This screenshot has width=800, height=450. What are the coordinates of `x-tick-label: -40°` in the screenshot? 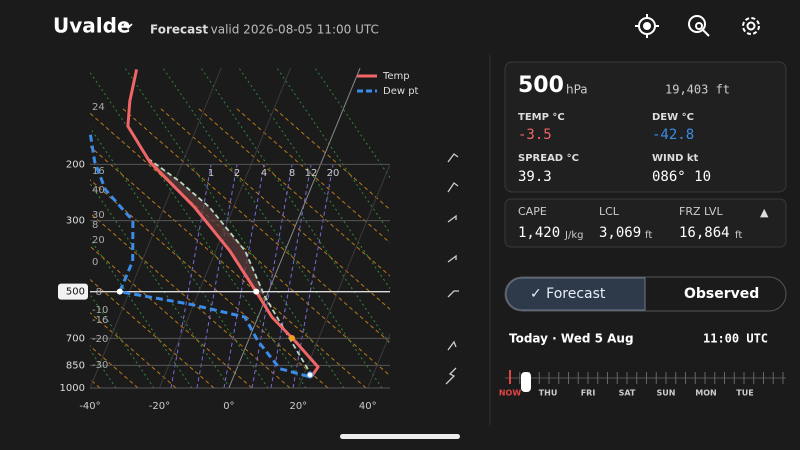 It's located at (89, 406).